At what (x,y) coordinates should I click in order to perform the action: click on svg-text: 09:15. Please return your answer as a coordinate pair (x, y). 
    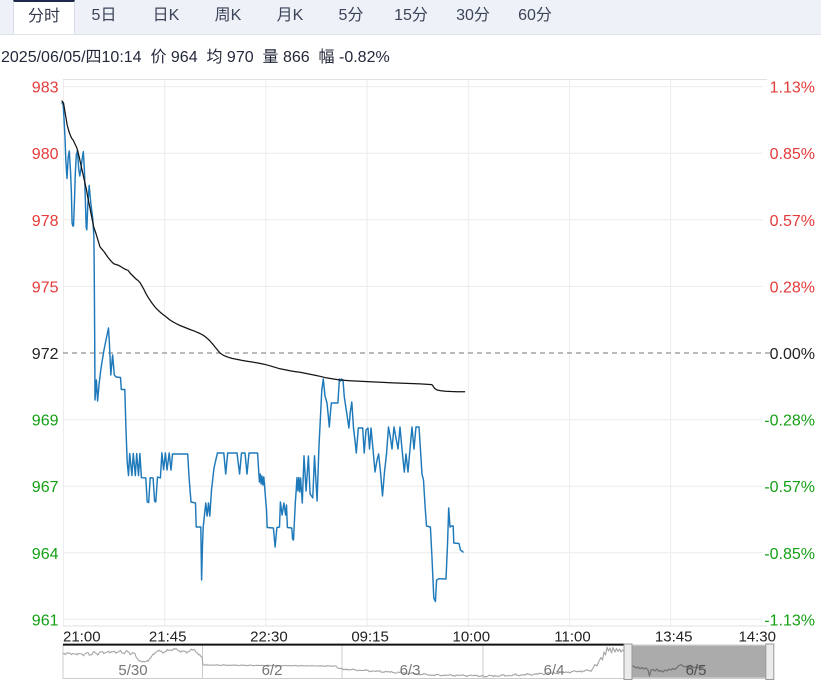
    Looking at the image, I should click on (370, 637).